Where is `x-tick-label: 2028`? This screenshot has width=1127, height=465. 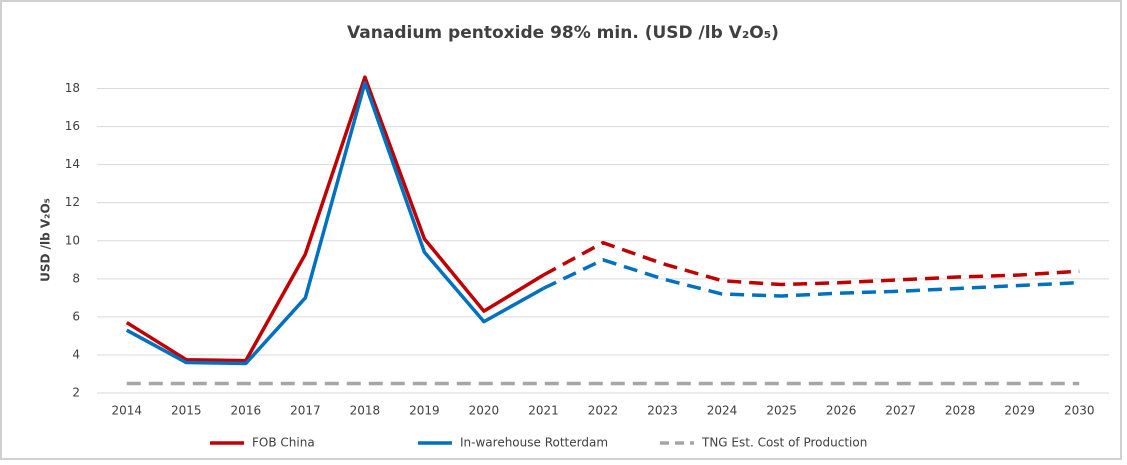 x-tick-label: 2028 is located at coordinates (960, 411).